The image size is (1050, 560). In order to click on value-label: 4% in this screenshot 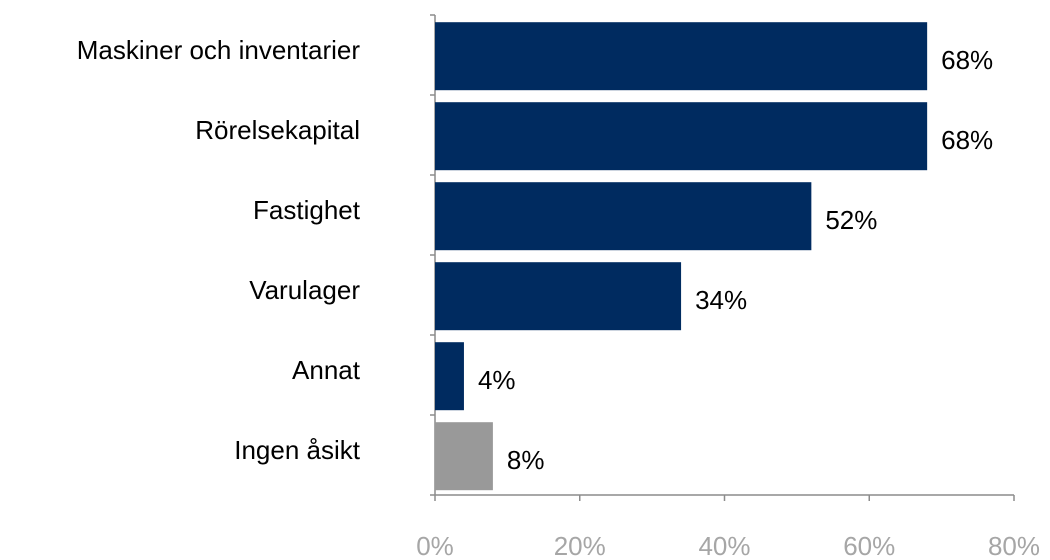, I will do `click(497, 380)`.